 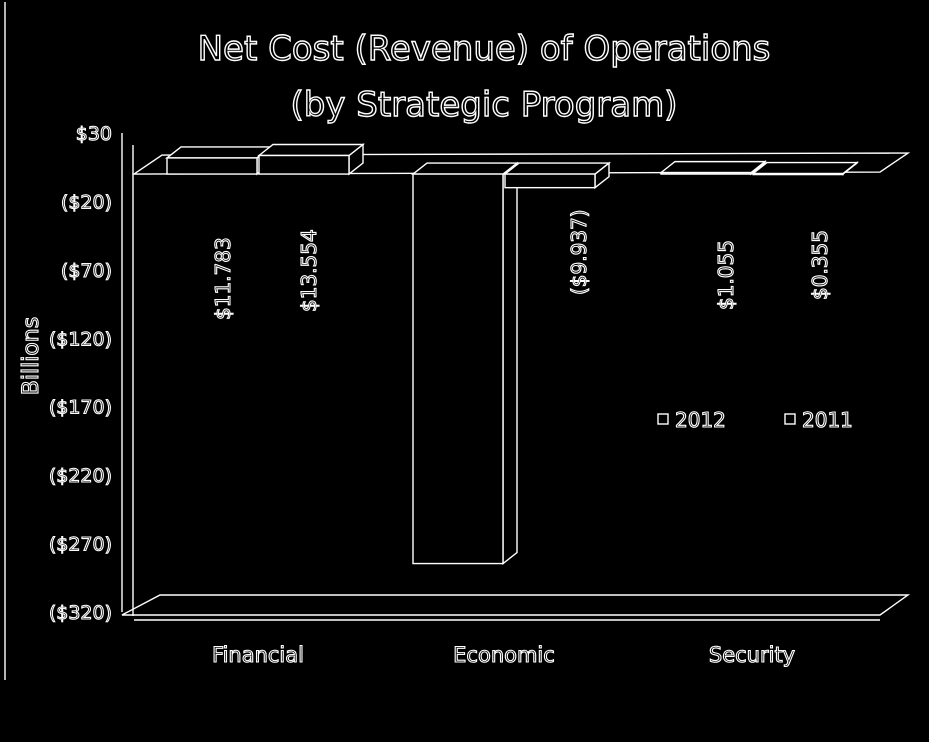 I want to click on bar-2011-financial, so click(x=304, y=164).